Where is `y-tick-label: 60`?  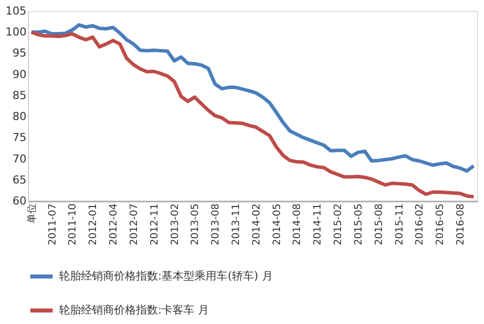
y-tick-label: 60 is located at coordinates (19, 201).